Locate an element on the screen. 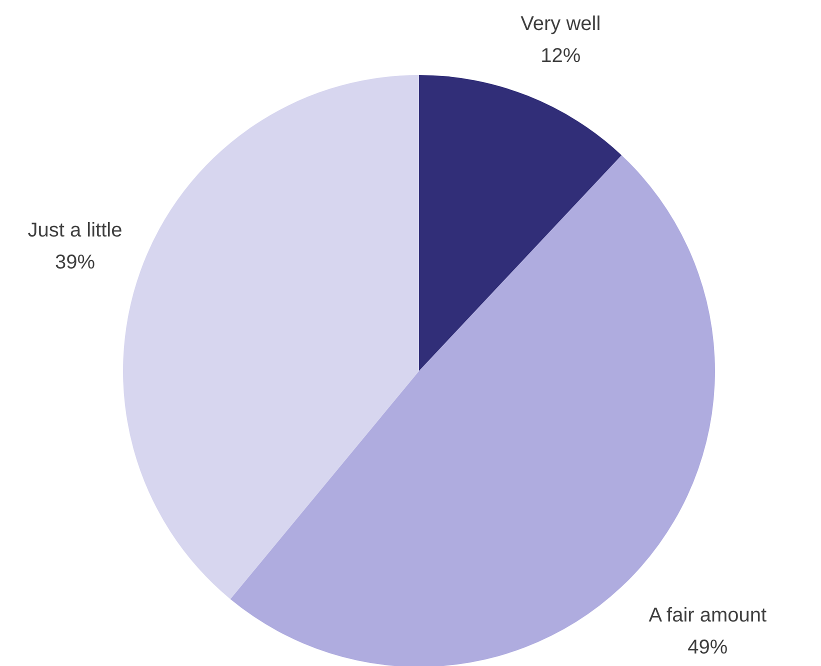  slice-label: Just a little is located at coordinates (75, 231).